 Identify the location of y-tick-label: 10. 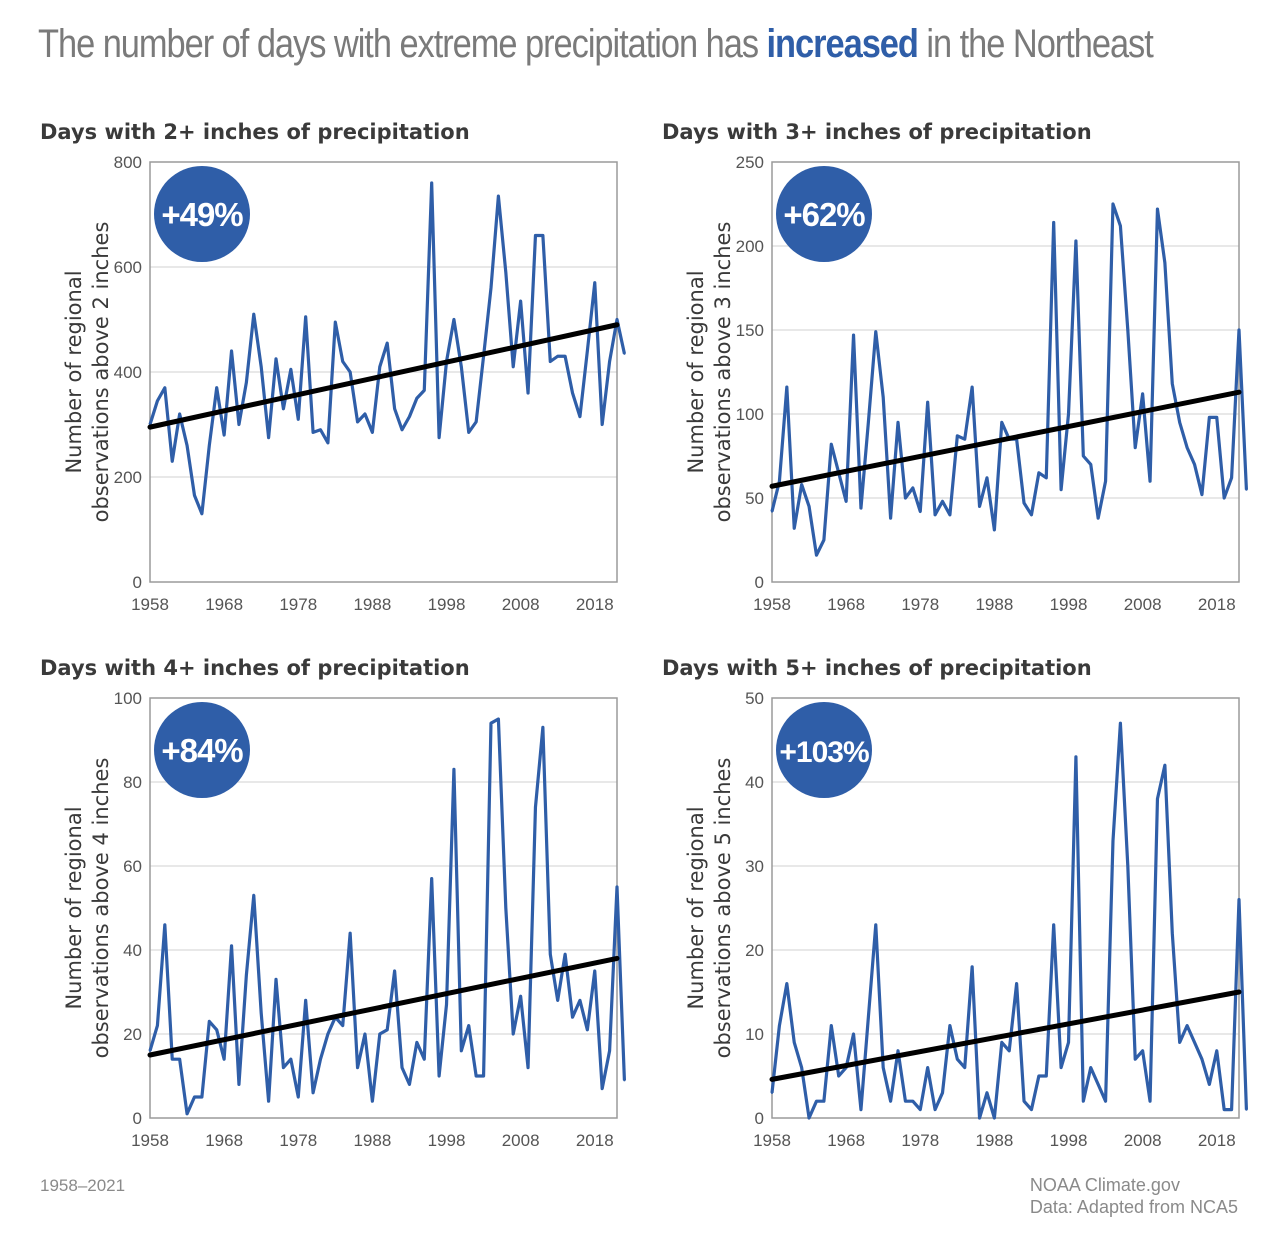
(754, 1034).